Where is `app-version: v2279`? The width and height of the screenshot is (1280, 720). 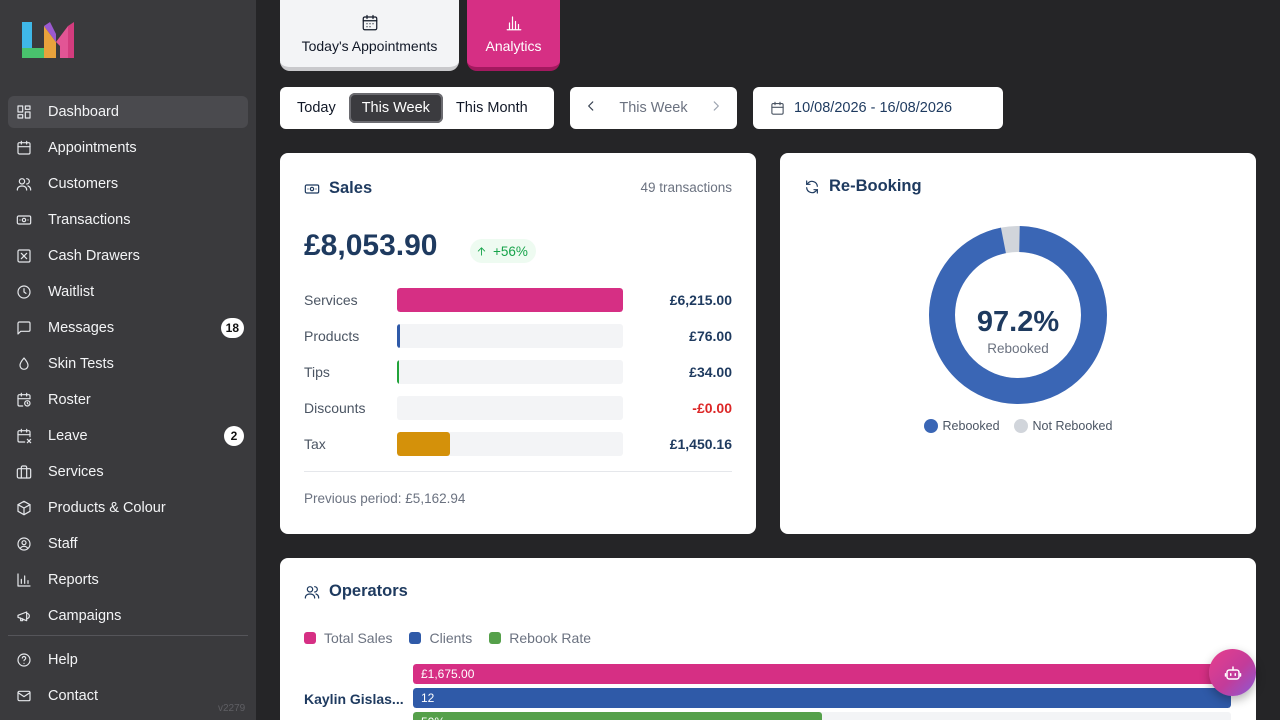 app-version: v2279 is located at coordinates (232, 708).